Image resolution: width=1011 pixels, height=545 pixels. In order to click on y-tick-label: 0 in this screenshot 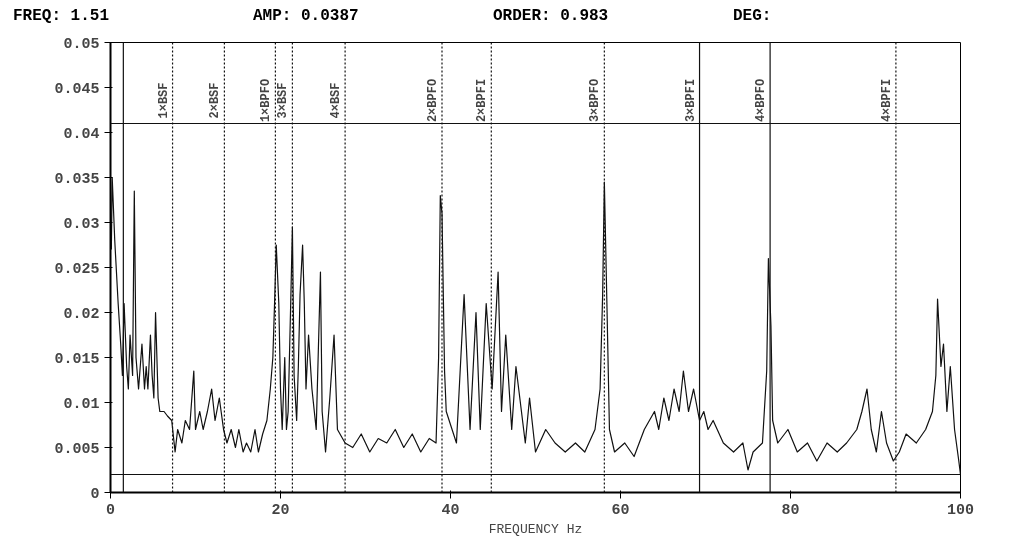, I will do `click(95, 494)`.